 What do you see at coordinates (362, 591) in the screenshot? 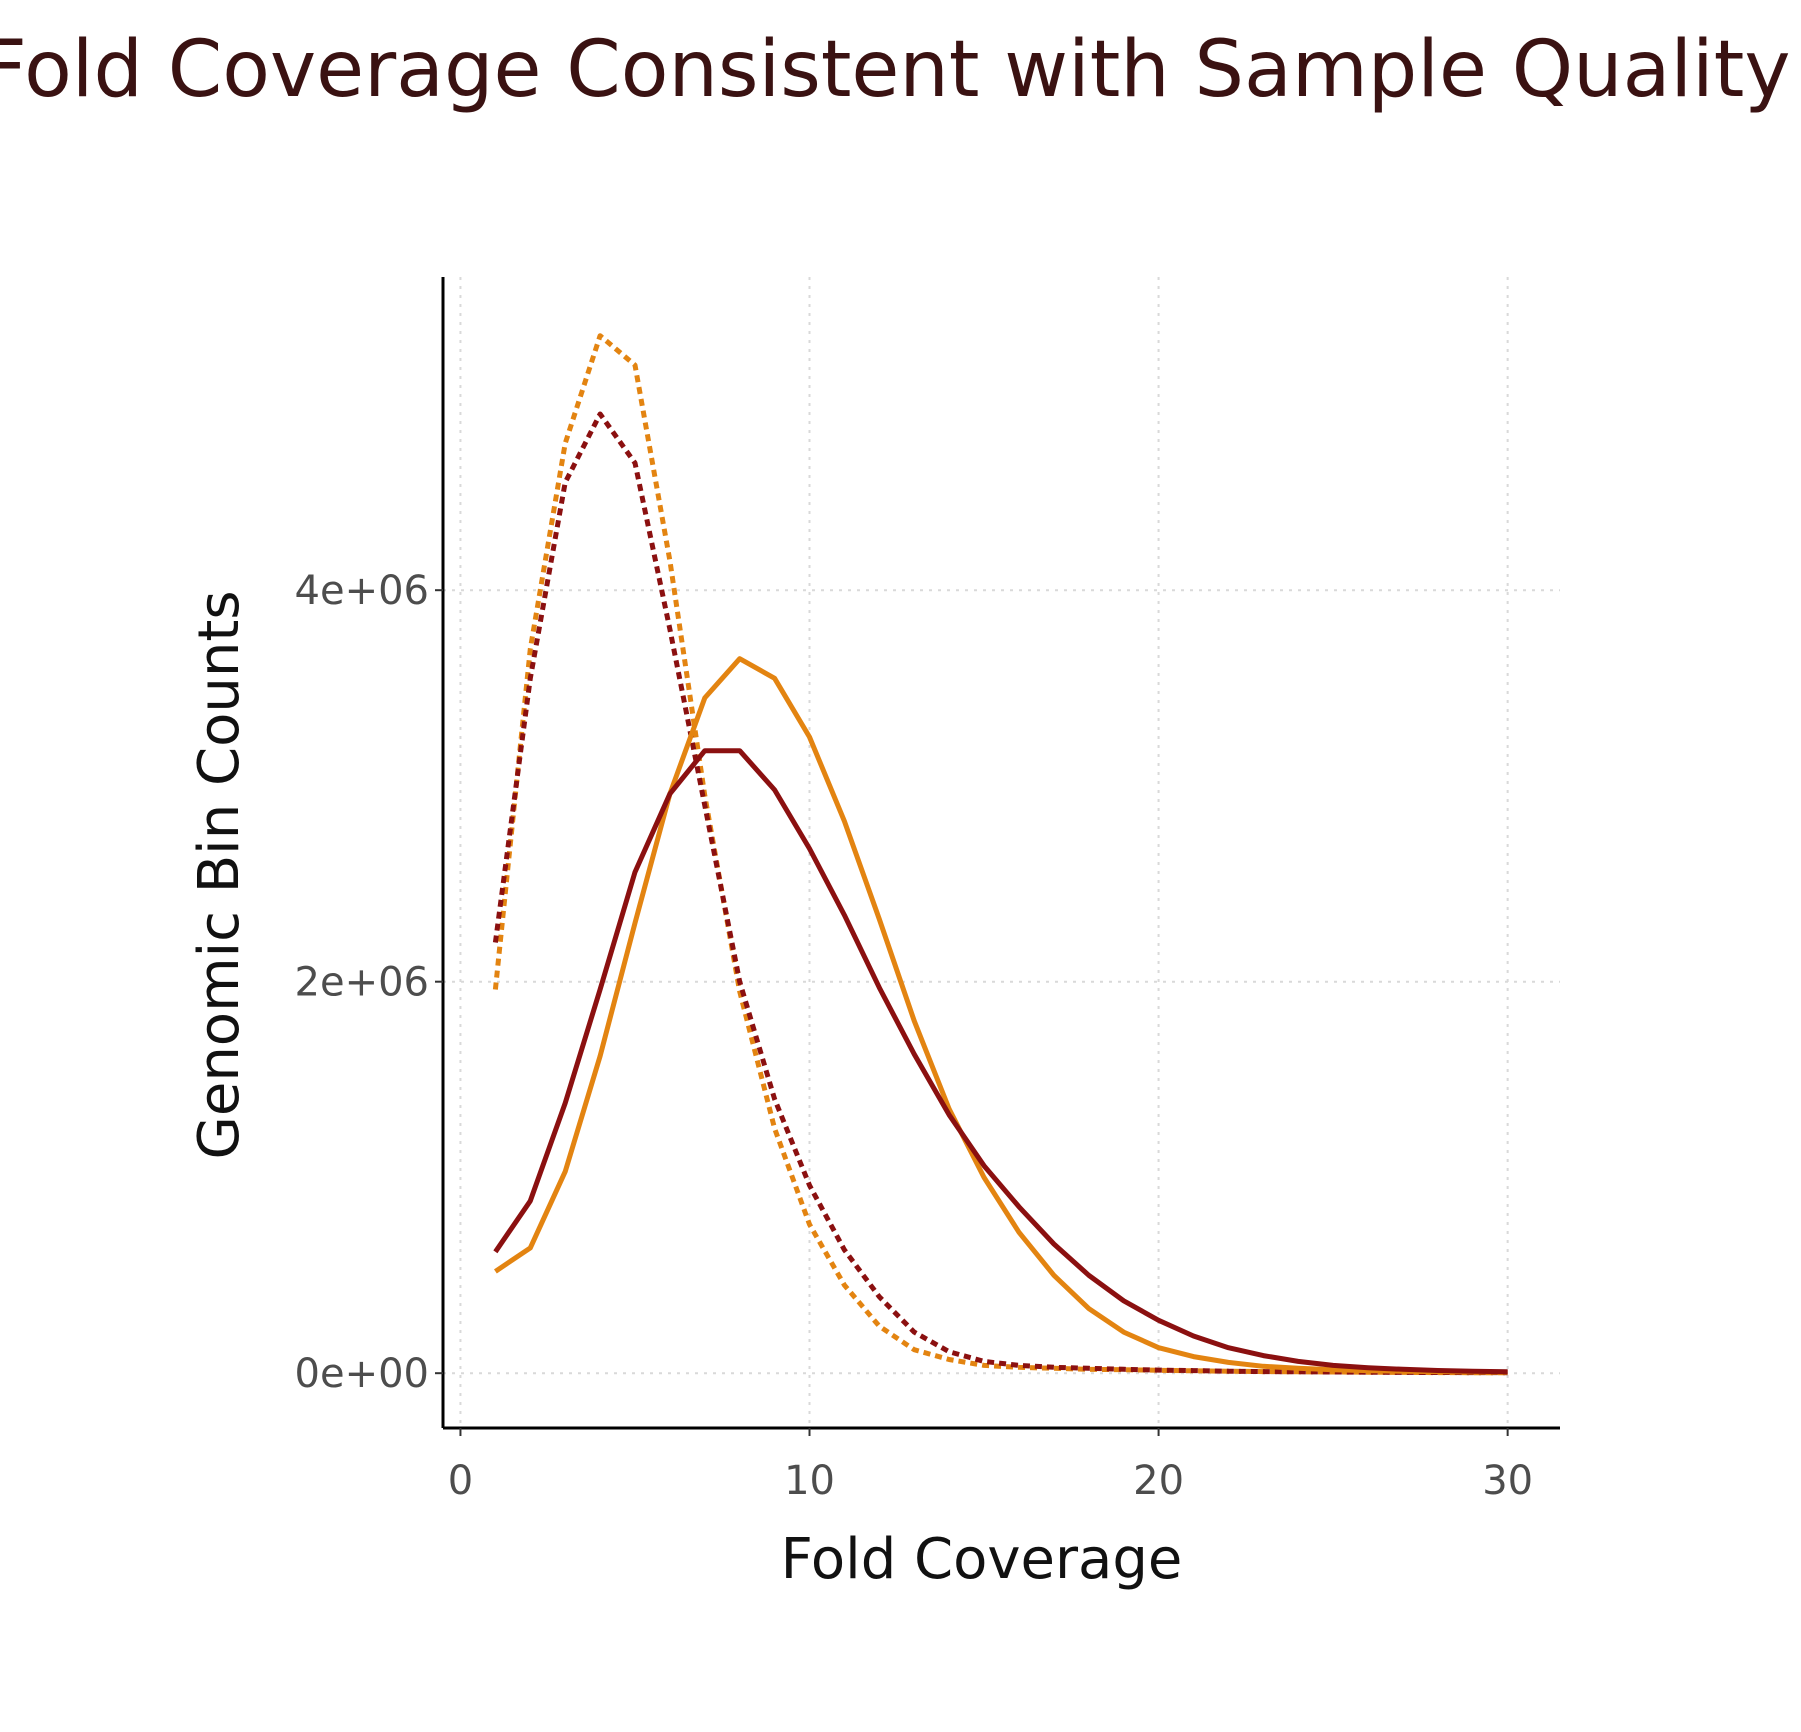
I see `y-tick-label: 4e+06` at bounding box center [362, 591].